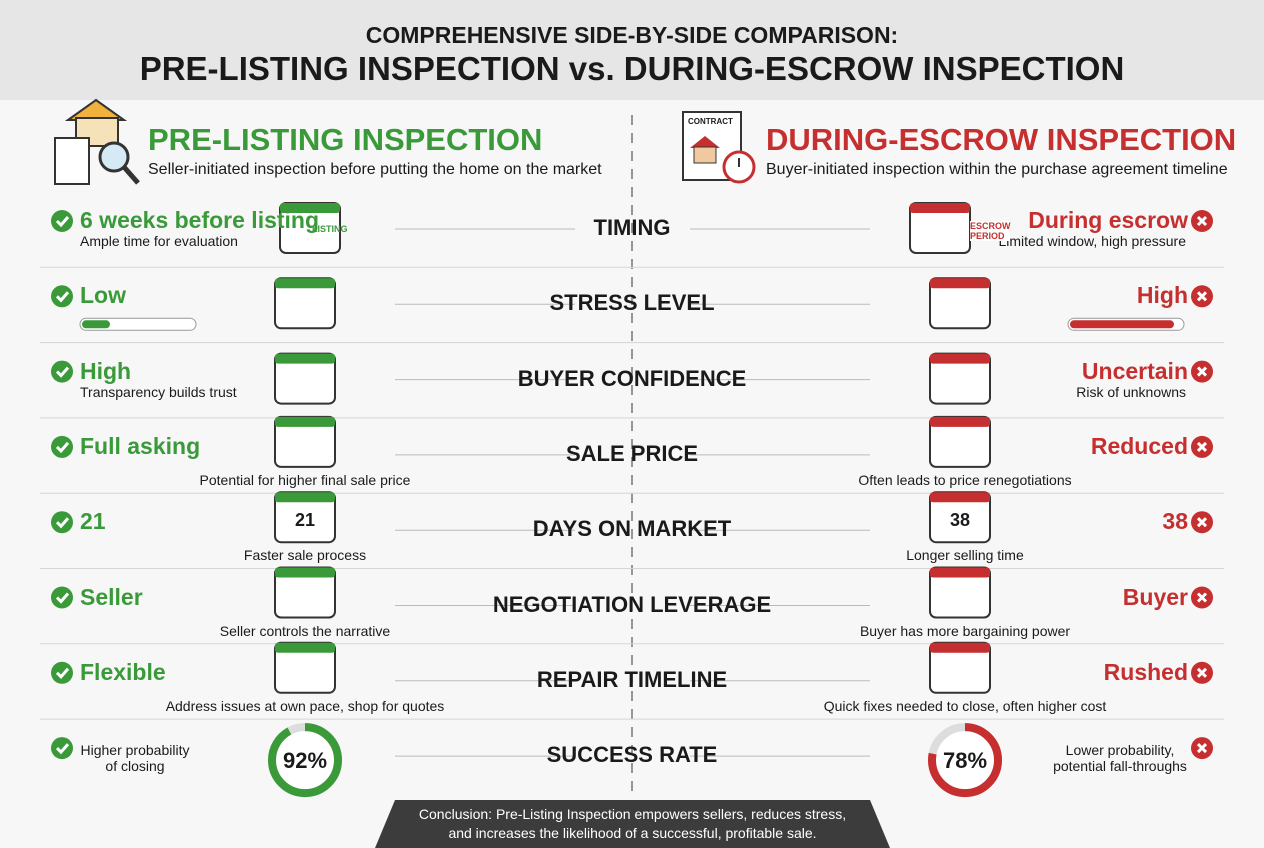 Image resolution: width=1264 pixels, height=848 pixels. Describe the element at coordinates (1092, 241) in the screenshot. I see `right-note: Limited window, high pressure` at that location.